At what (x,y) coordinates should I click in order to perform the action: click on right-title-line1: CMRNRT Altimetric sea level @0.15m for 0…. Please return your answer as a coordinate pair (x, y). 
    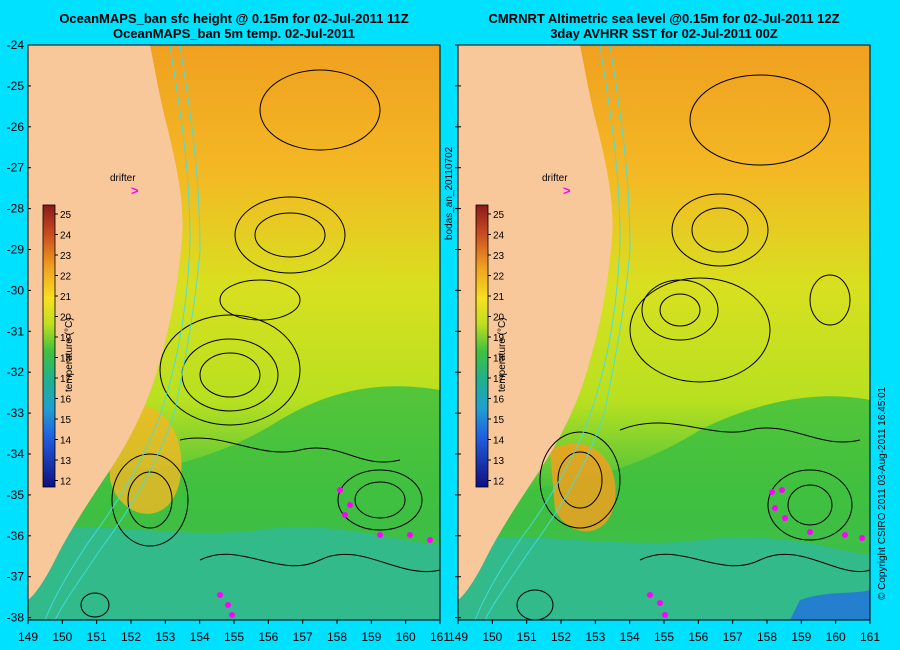
    Looking at the image, I should click on (664, 18).